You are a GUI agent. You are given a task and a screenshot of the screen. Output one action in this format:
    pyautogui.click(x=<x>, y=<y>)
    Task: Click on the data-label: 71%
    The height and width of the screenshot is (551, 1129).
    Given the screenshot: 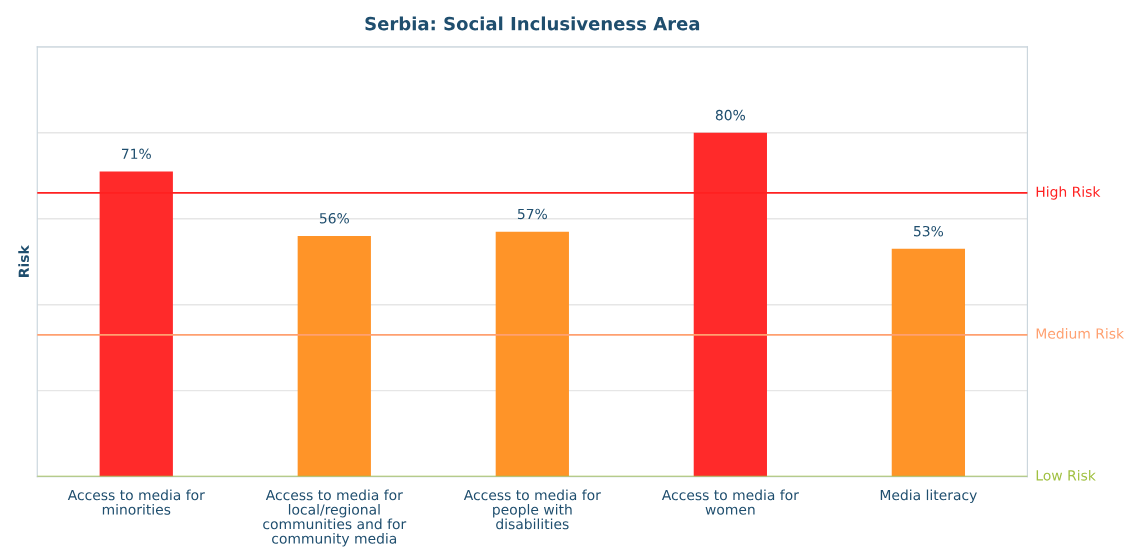 What is the action you would take?
    pyautogui.click(x=136, y=154)
    